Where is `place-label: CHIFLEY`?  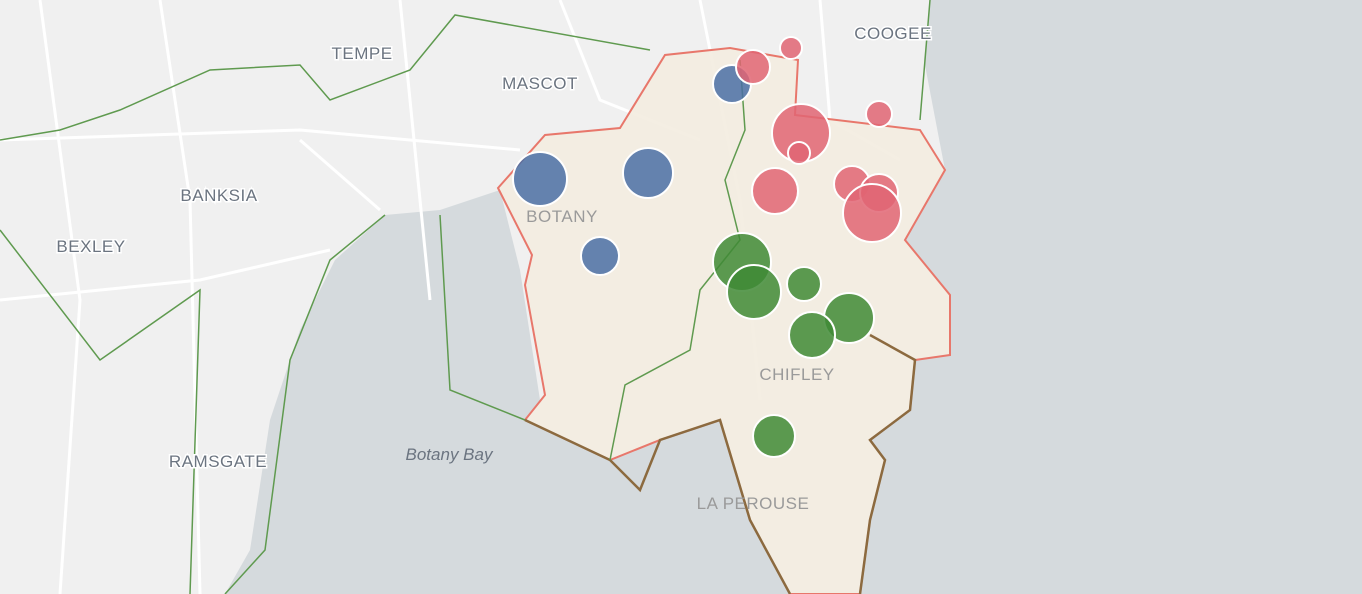 place-label: CHIFLEY is located at coordinates (796, 374).